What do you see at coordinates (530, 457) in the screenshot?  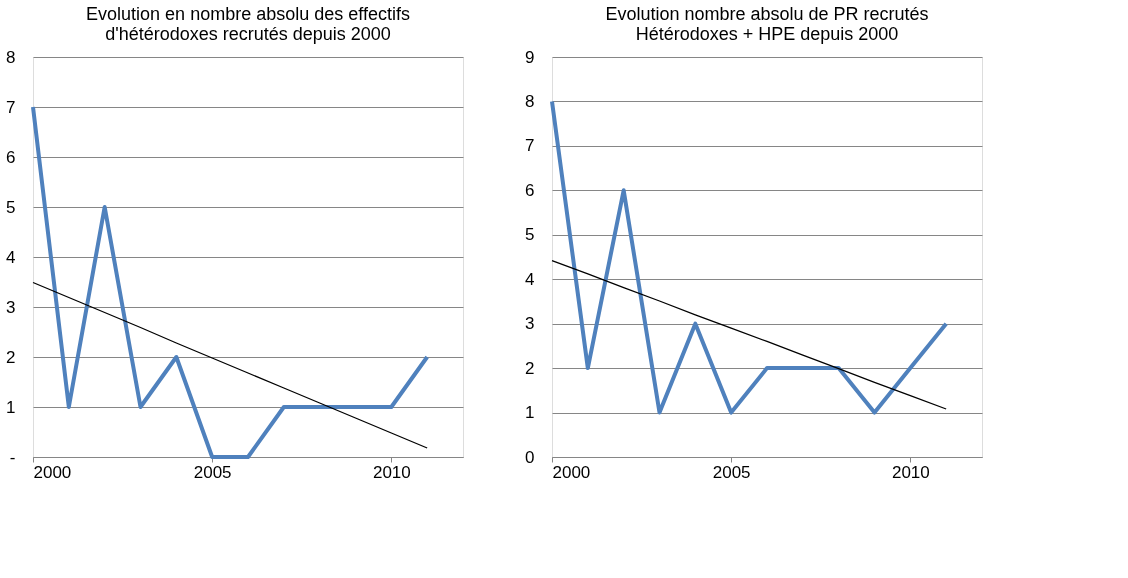 I see `y-tick-label: 0` at bounding box center [530, 457].